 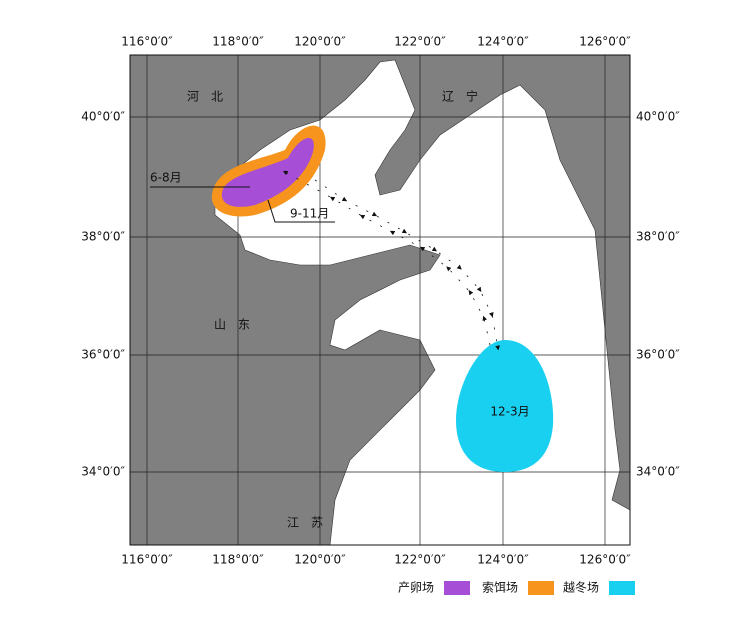 What do you see at coordinates (581, 587) in the screenshot?
I see `legend-label: 越冬场` at bounding box center [581, 587].